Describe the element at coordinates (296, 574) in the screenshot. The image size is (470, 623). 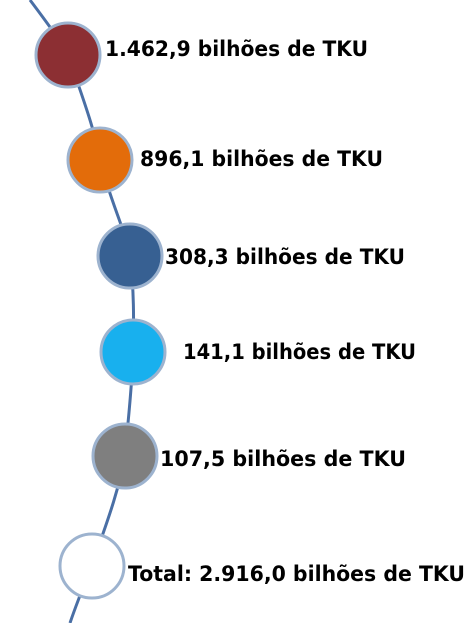
I see `node-label: Total: 2.916,0 bilhões de TKU` at that location.